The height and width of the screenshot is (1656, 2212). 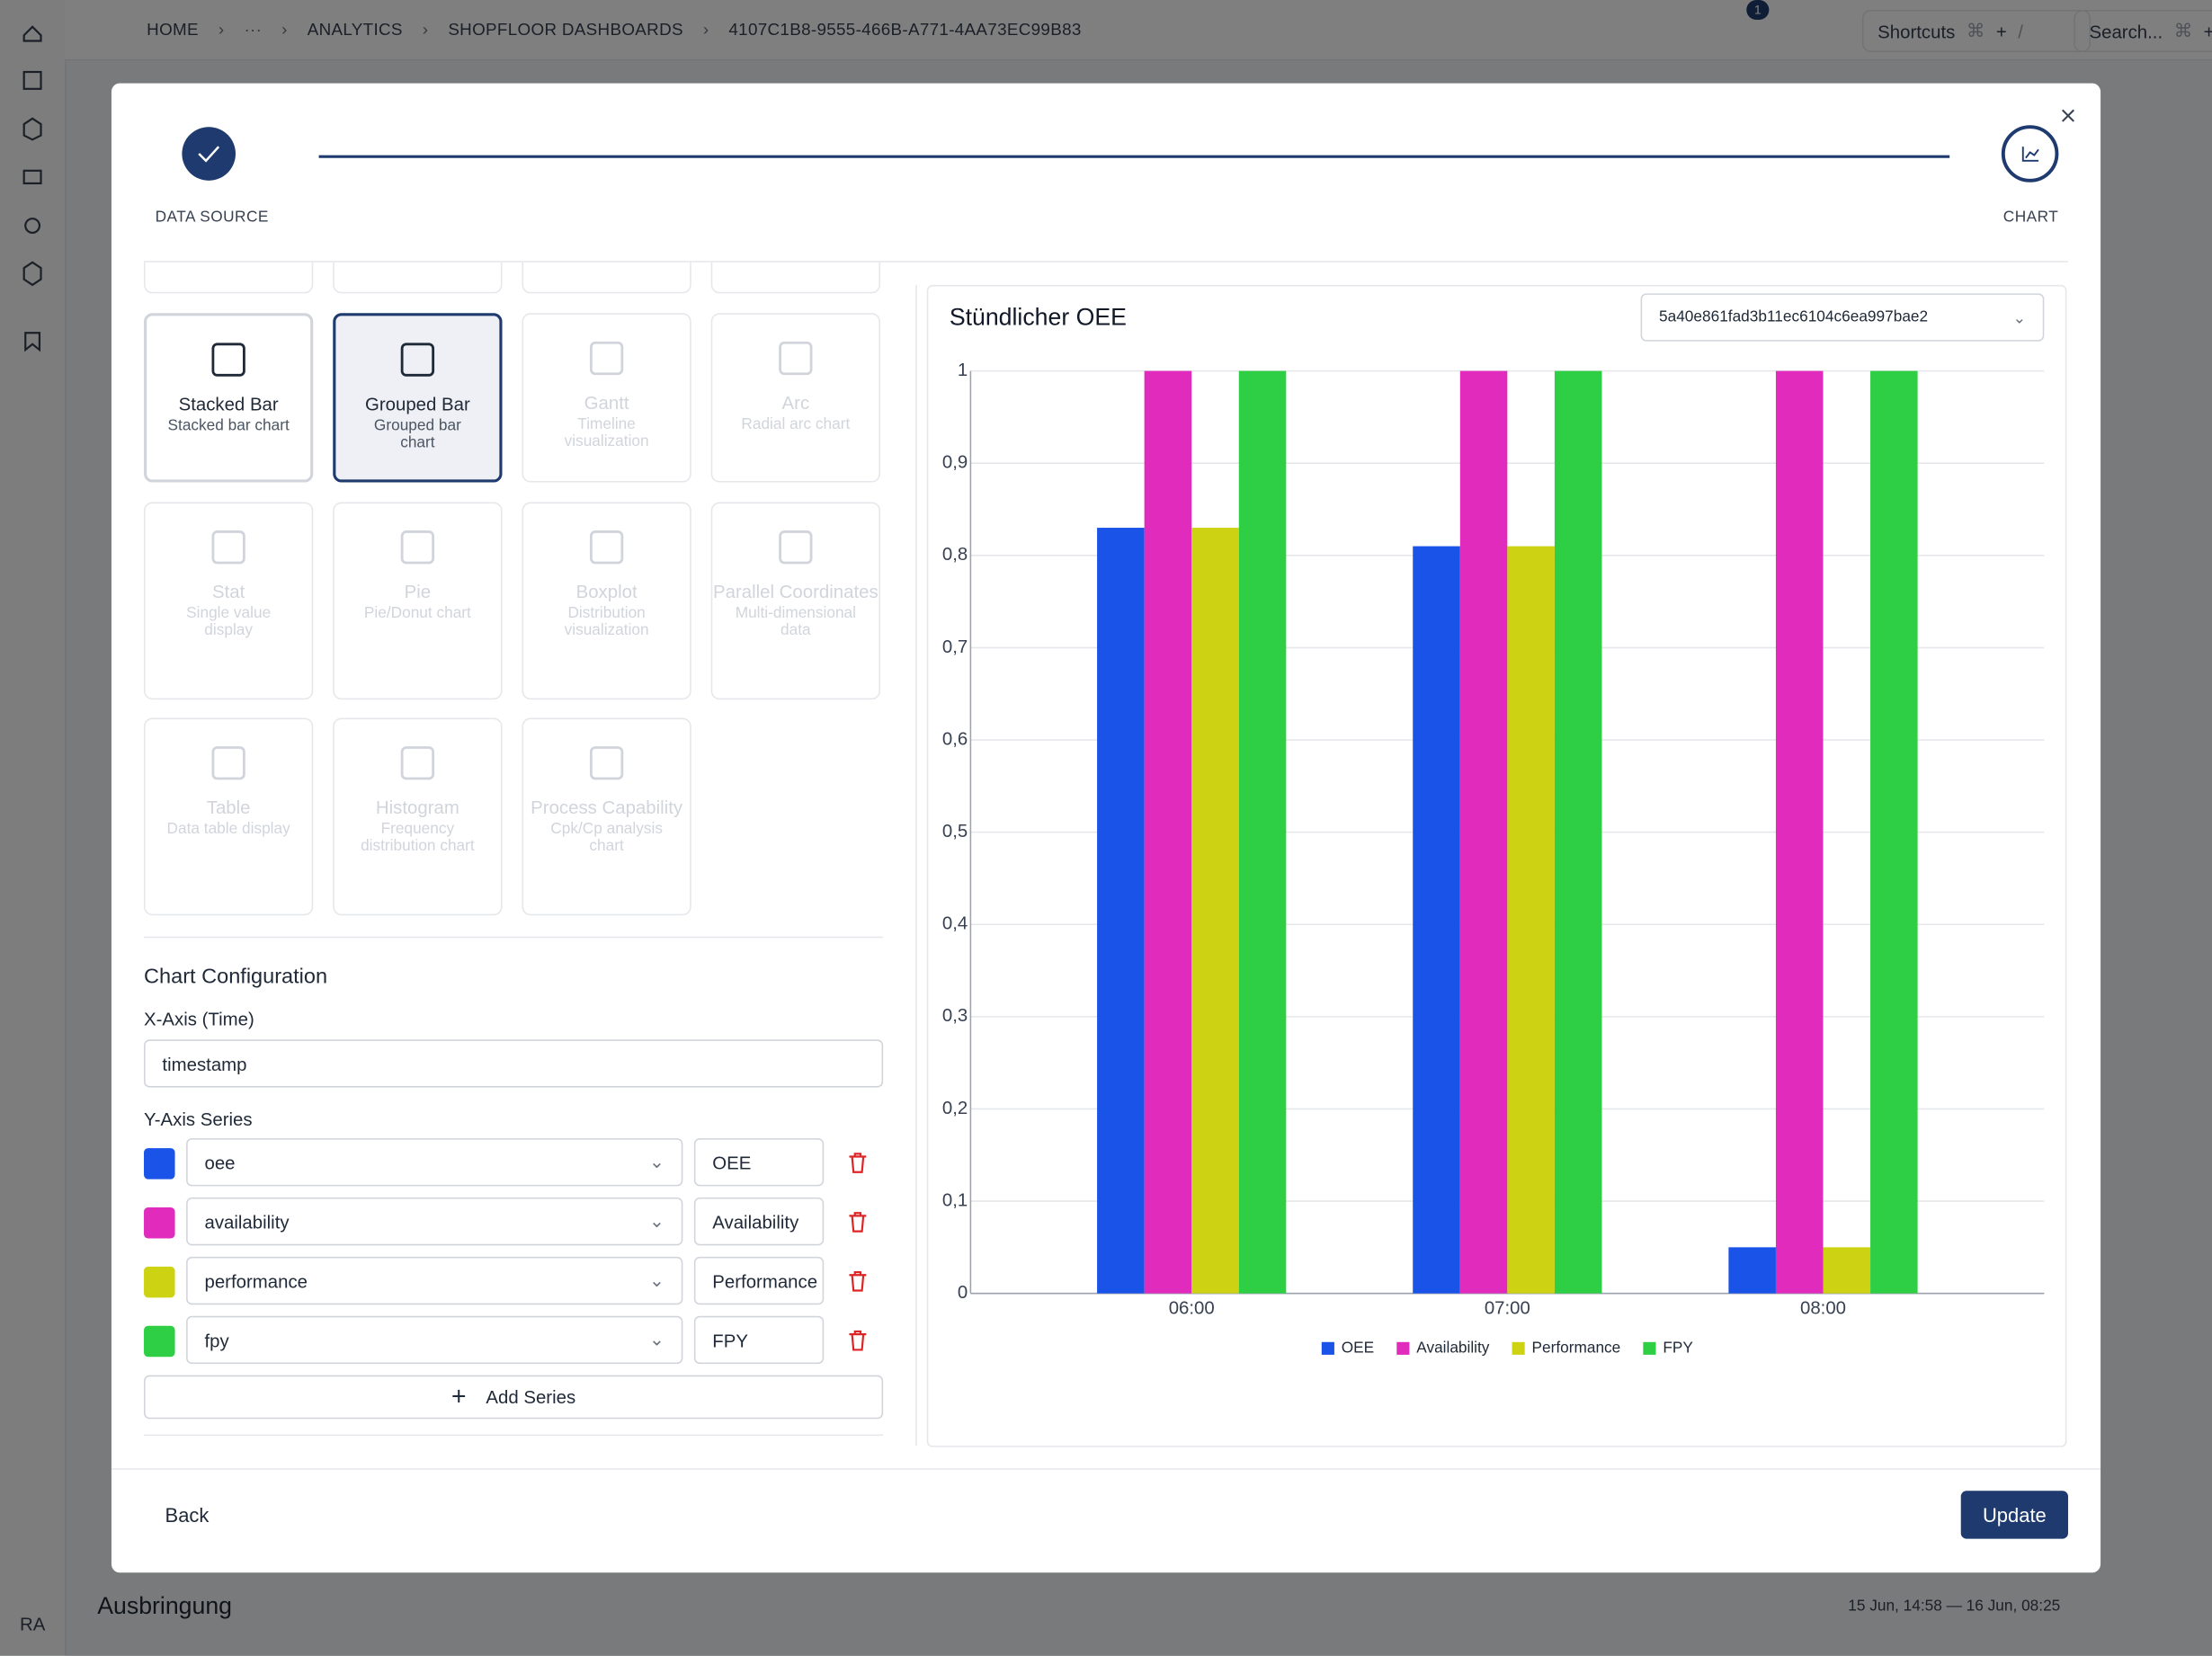 What do you see at coordinates (606, 591) in the screenshot?
I see `card-name: Boxplot` at bounding box center [606, 591].